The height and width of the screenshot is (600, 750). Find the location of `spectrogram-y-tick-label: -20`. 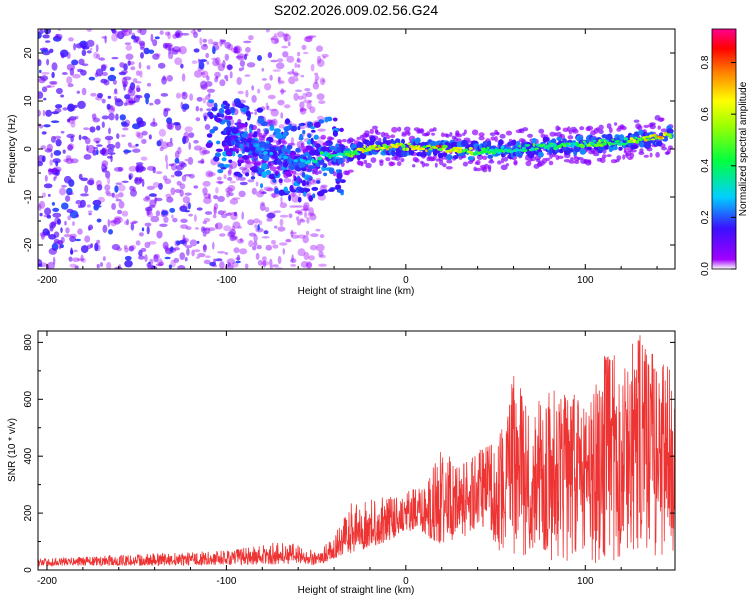

spectrogram-y-tick-label: -20 is located at coordinates (28, 244).